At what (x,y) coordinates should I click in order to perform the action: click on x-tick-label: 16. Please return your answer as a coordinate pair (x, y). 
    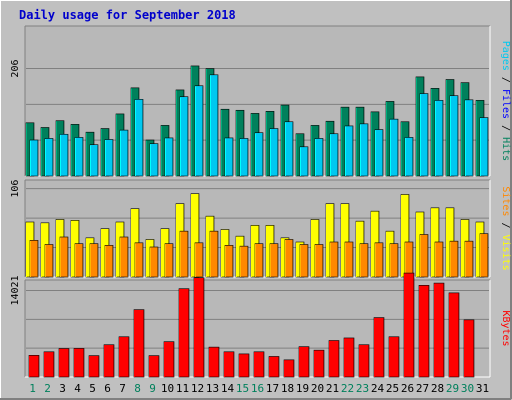
    Looking at the image, I should click on (257, 388).